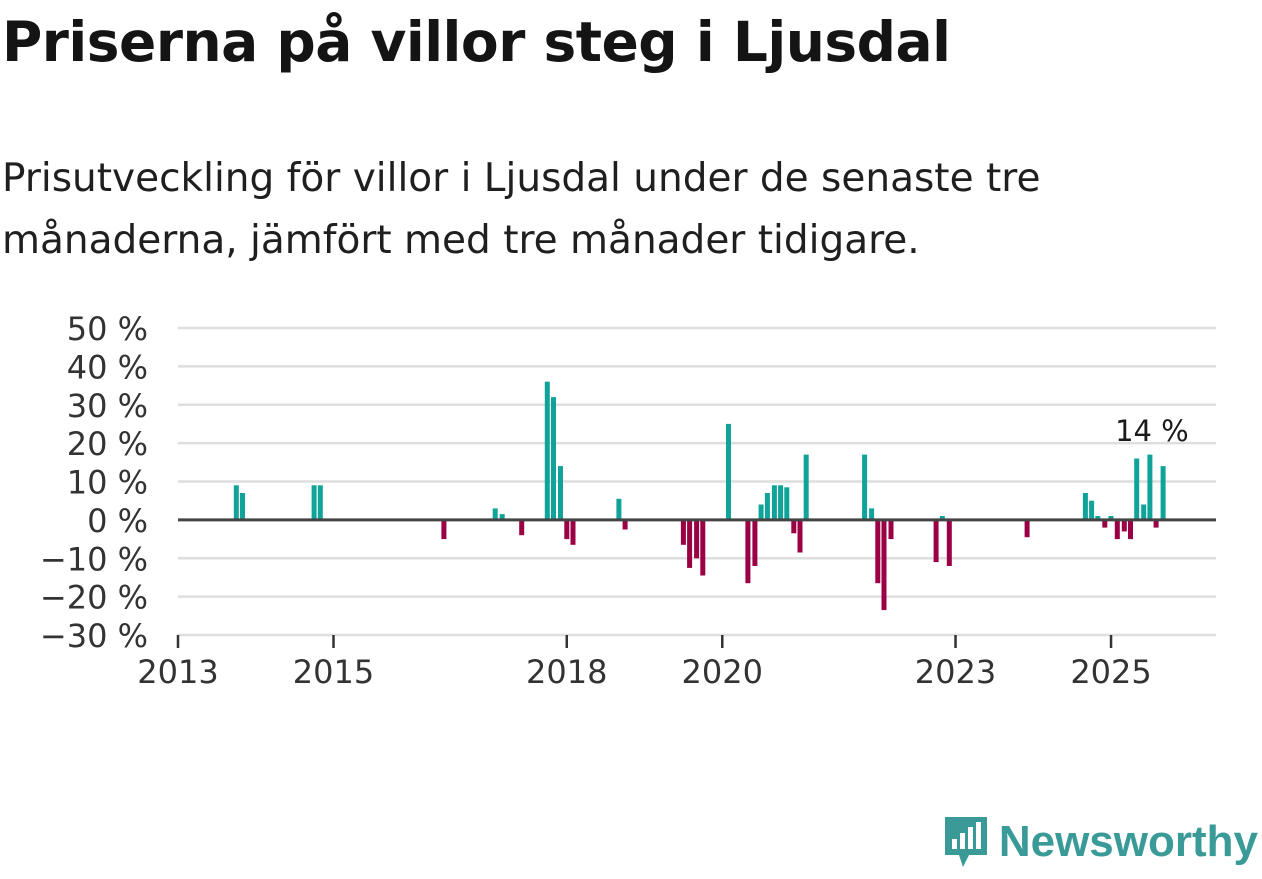  I want to click on chart-title: Priserna på villor steg i Ljusdal, so click(476, 42).